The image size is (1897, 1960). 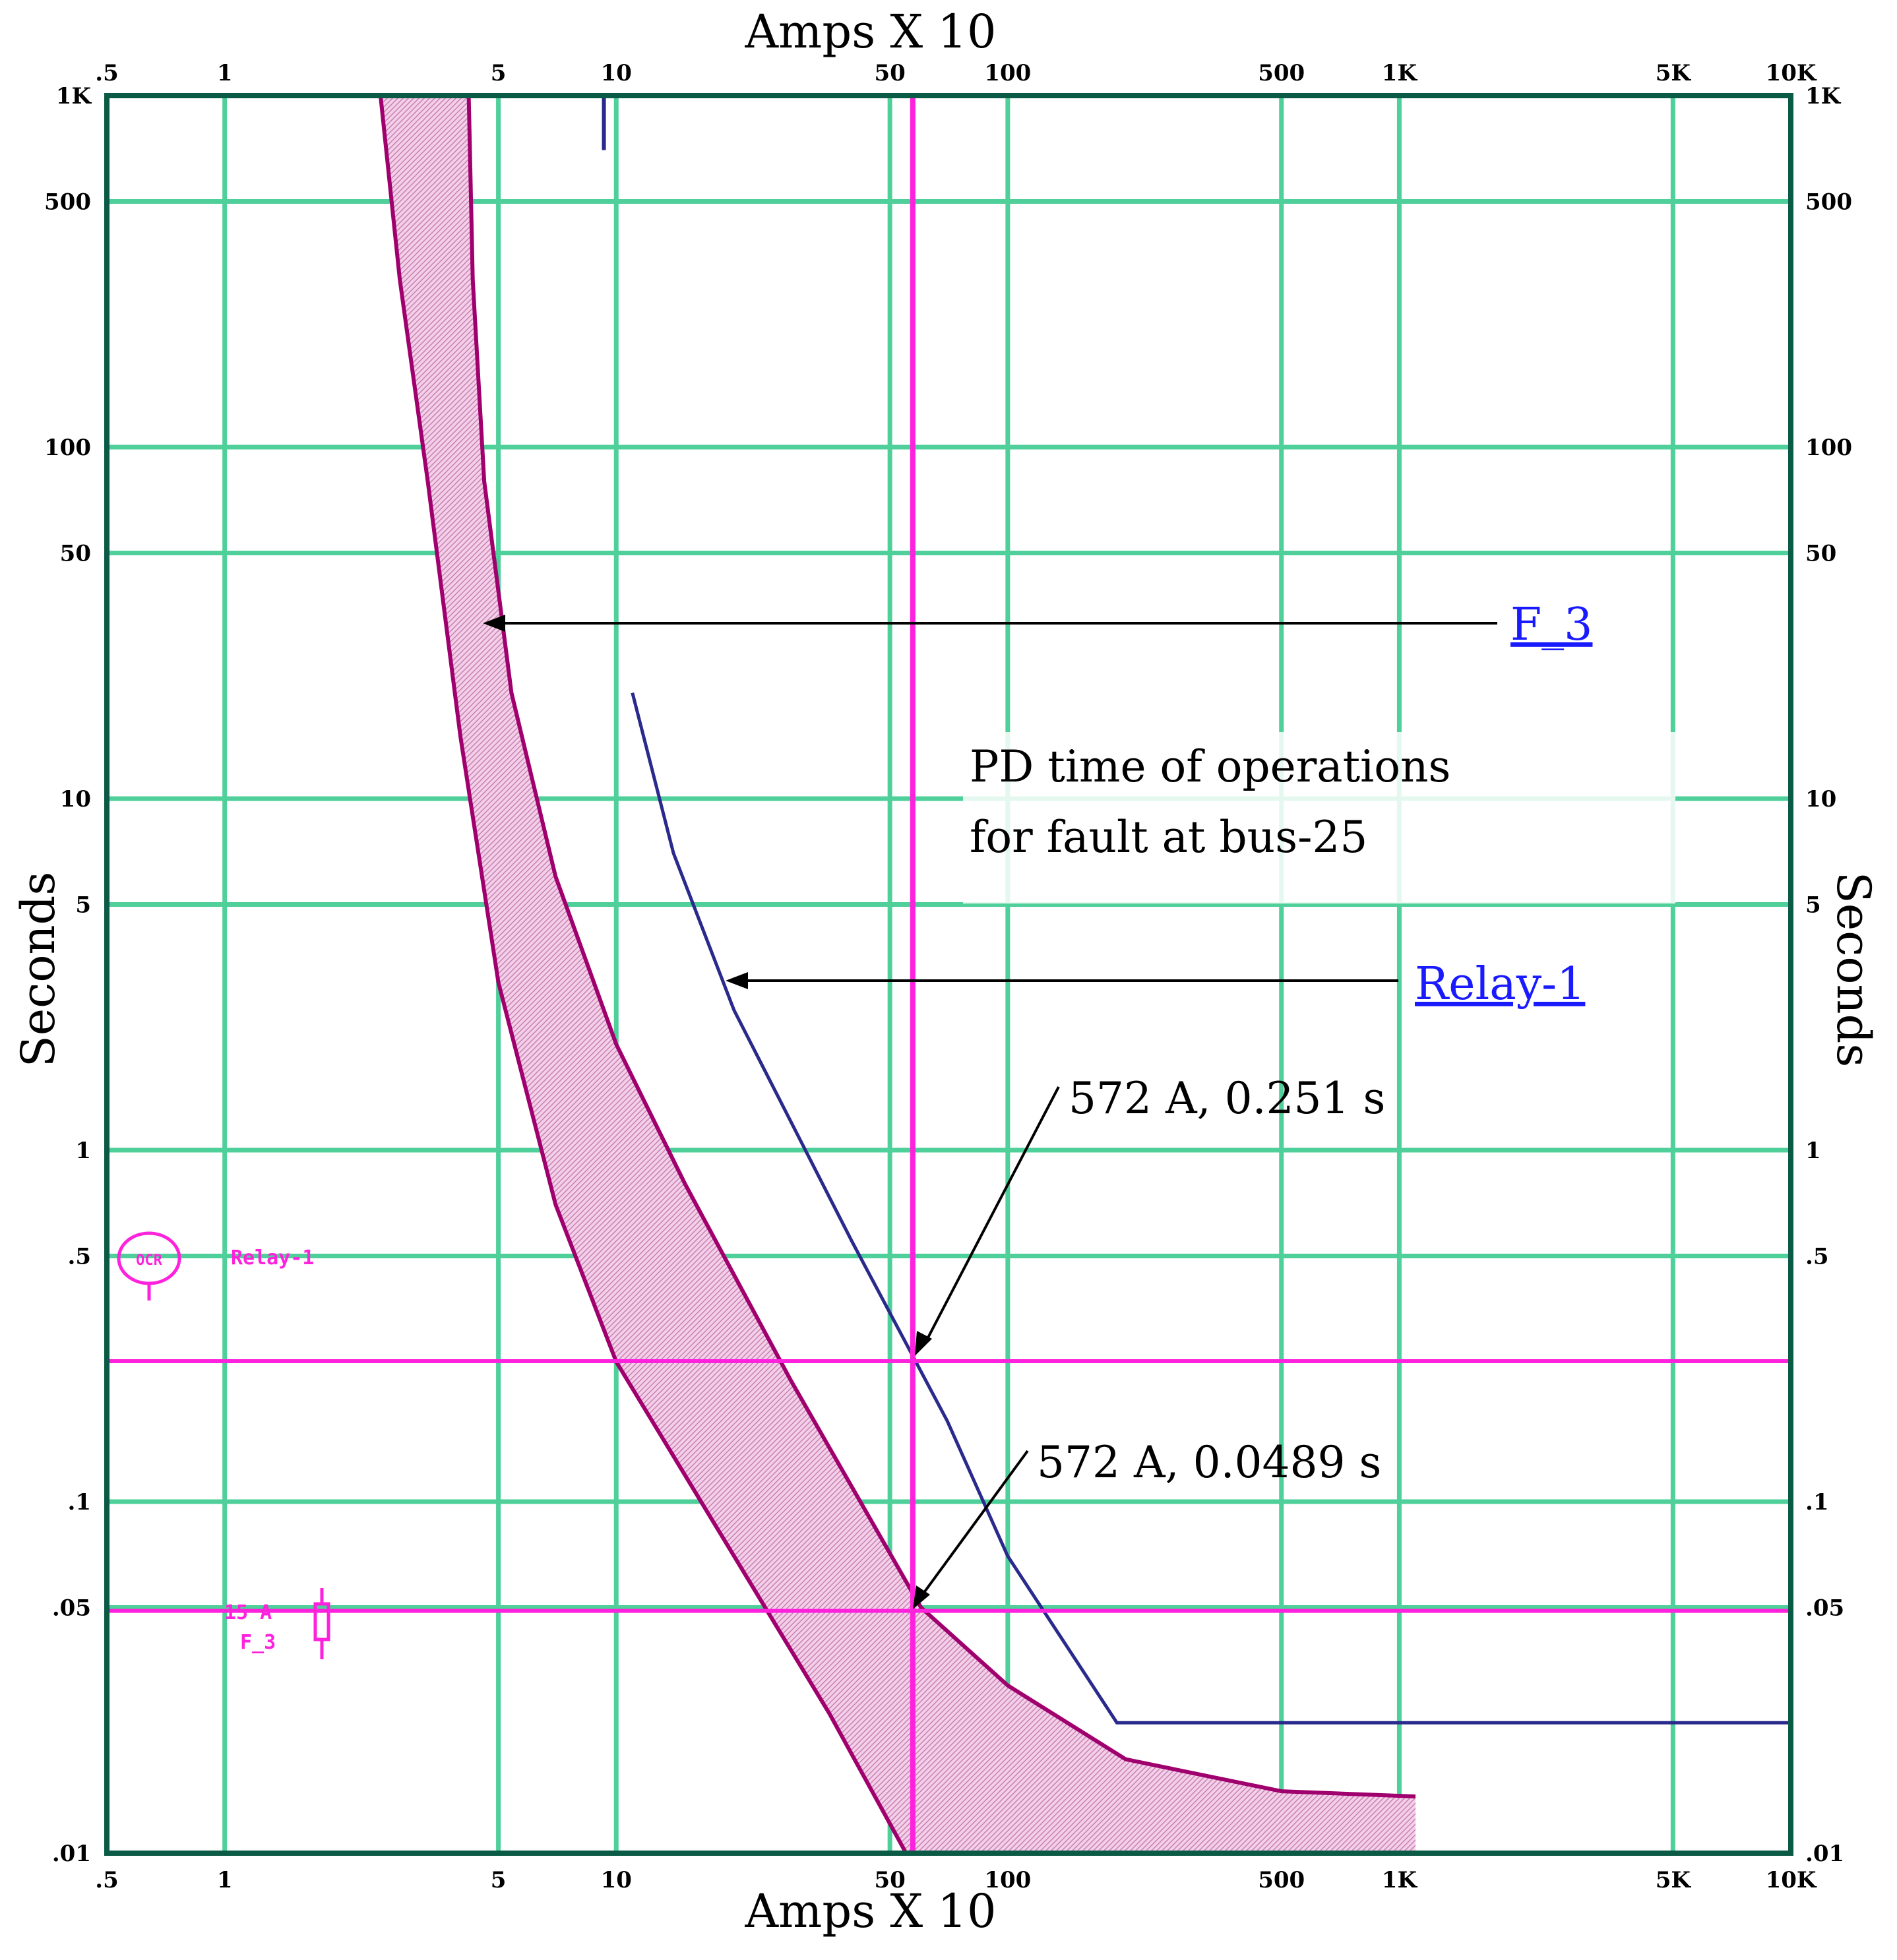 I want to click on y-tick-right-0: 1K, so click(x=1824, y=96).